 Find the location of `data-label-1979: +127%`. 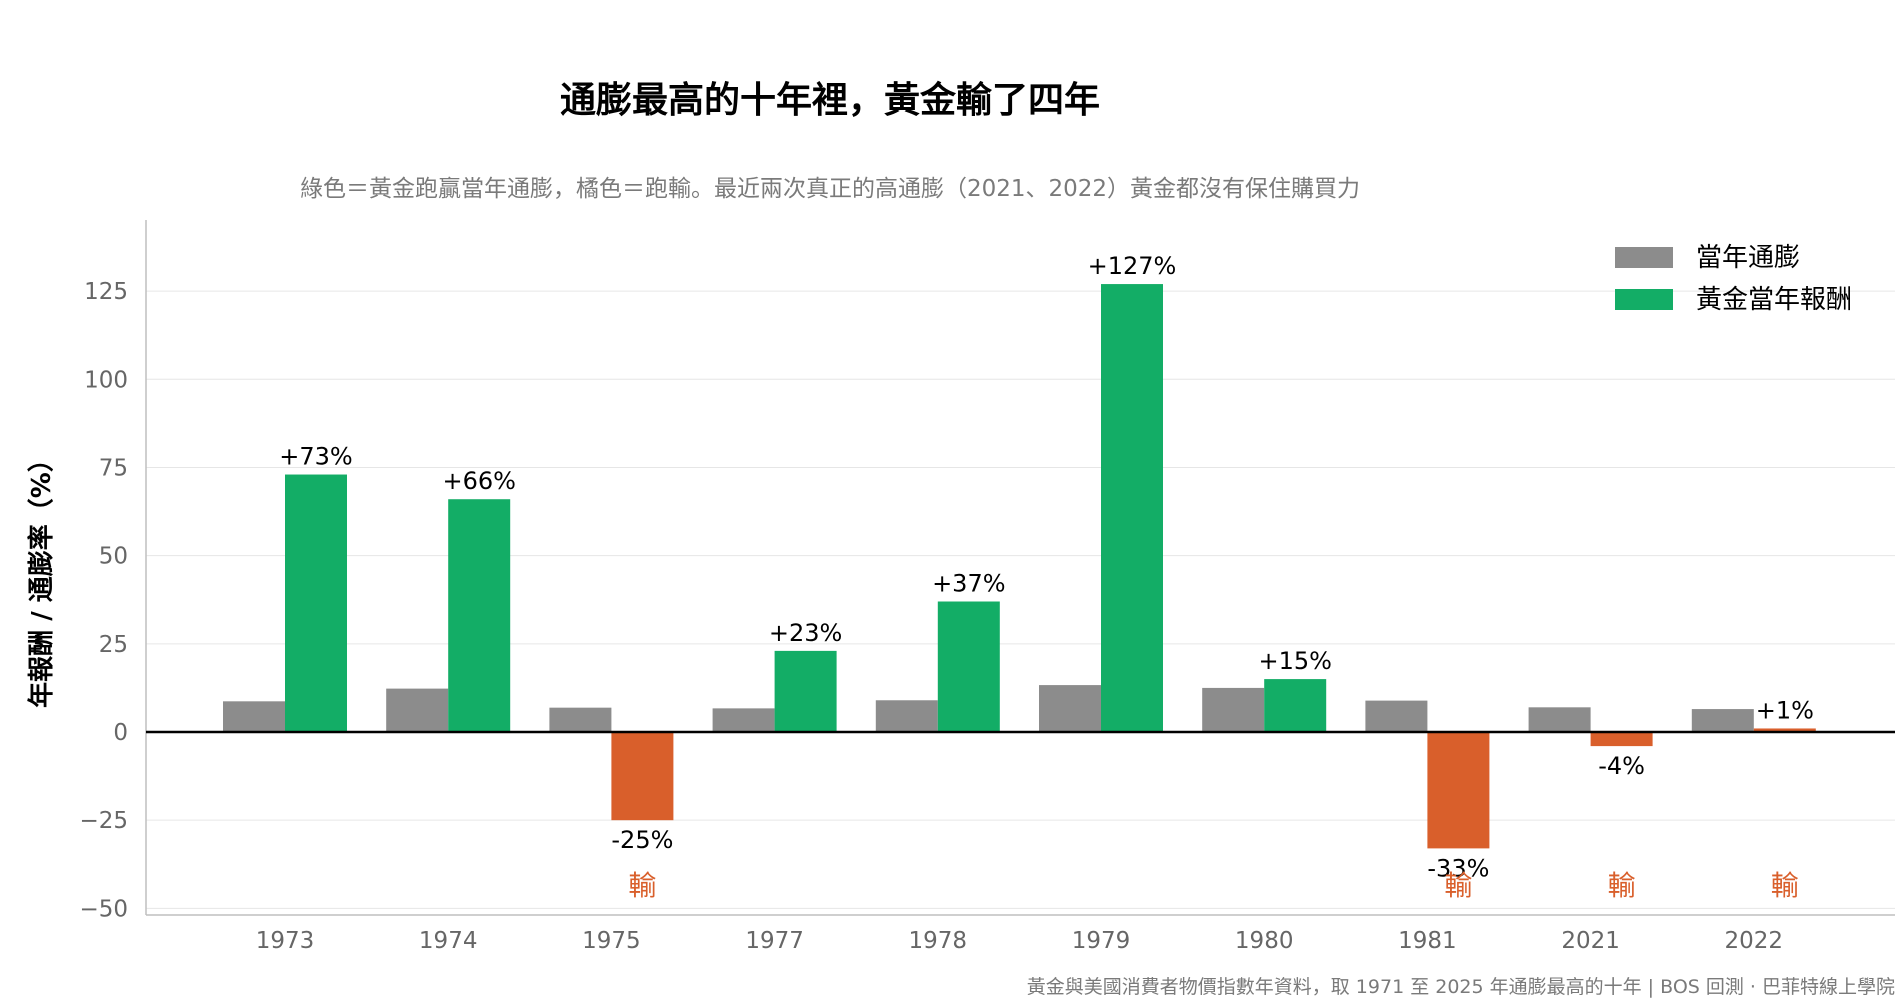

data-label-1979: +127% is located at coordinates (1132, 266).